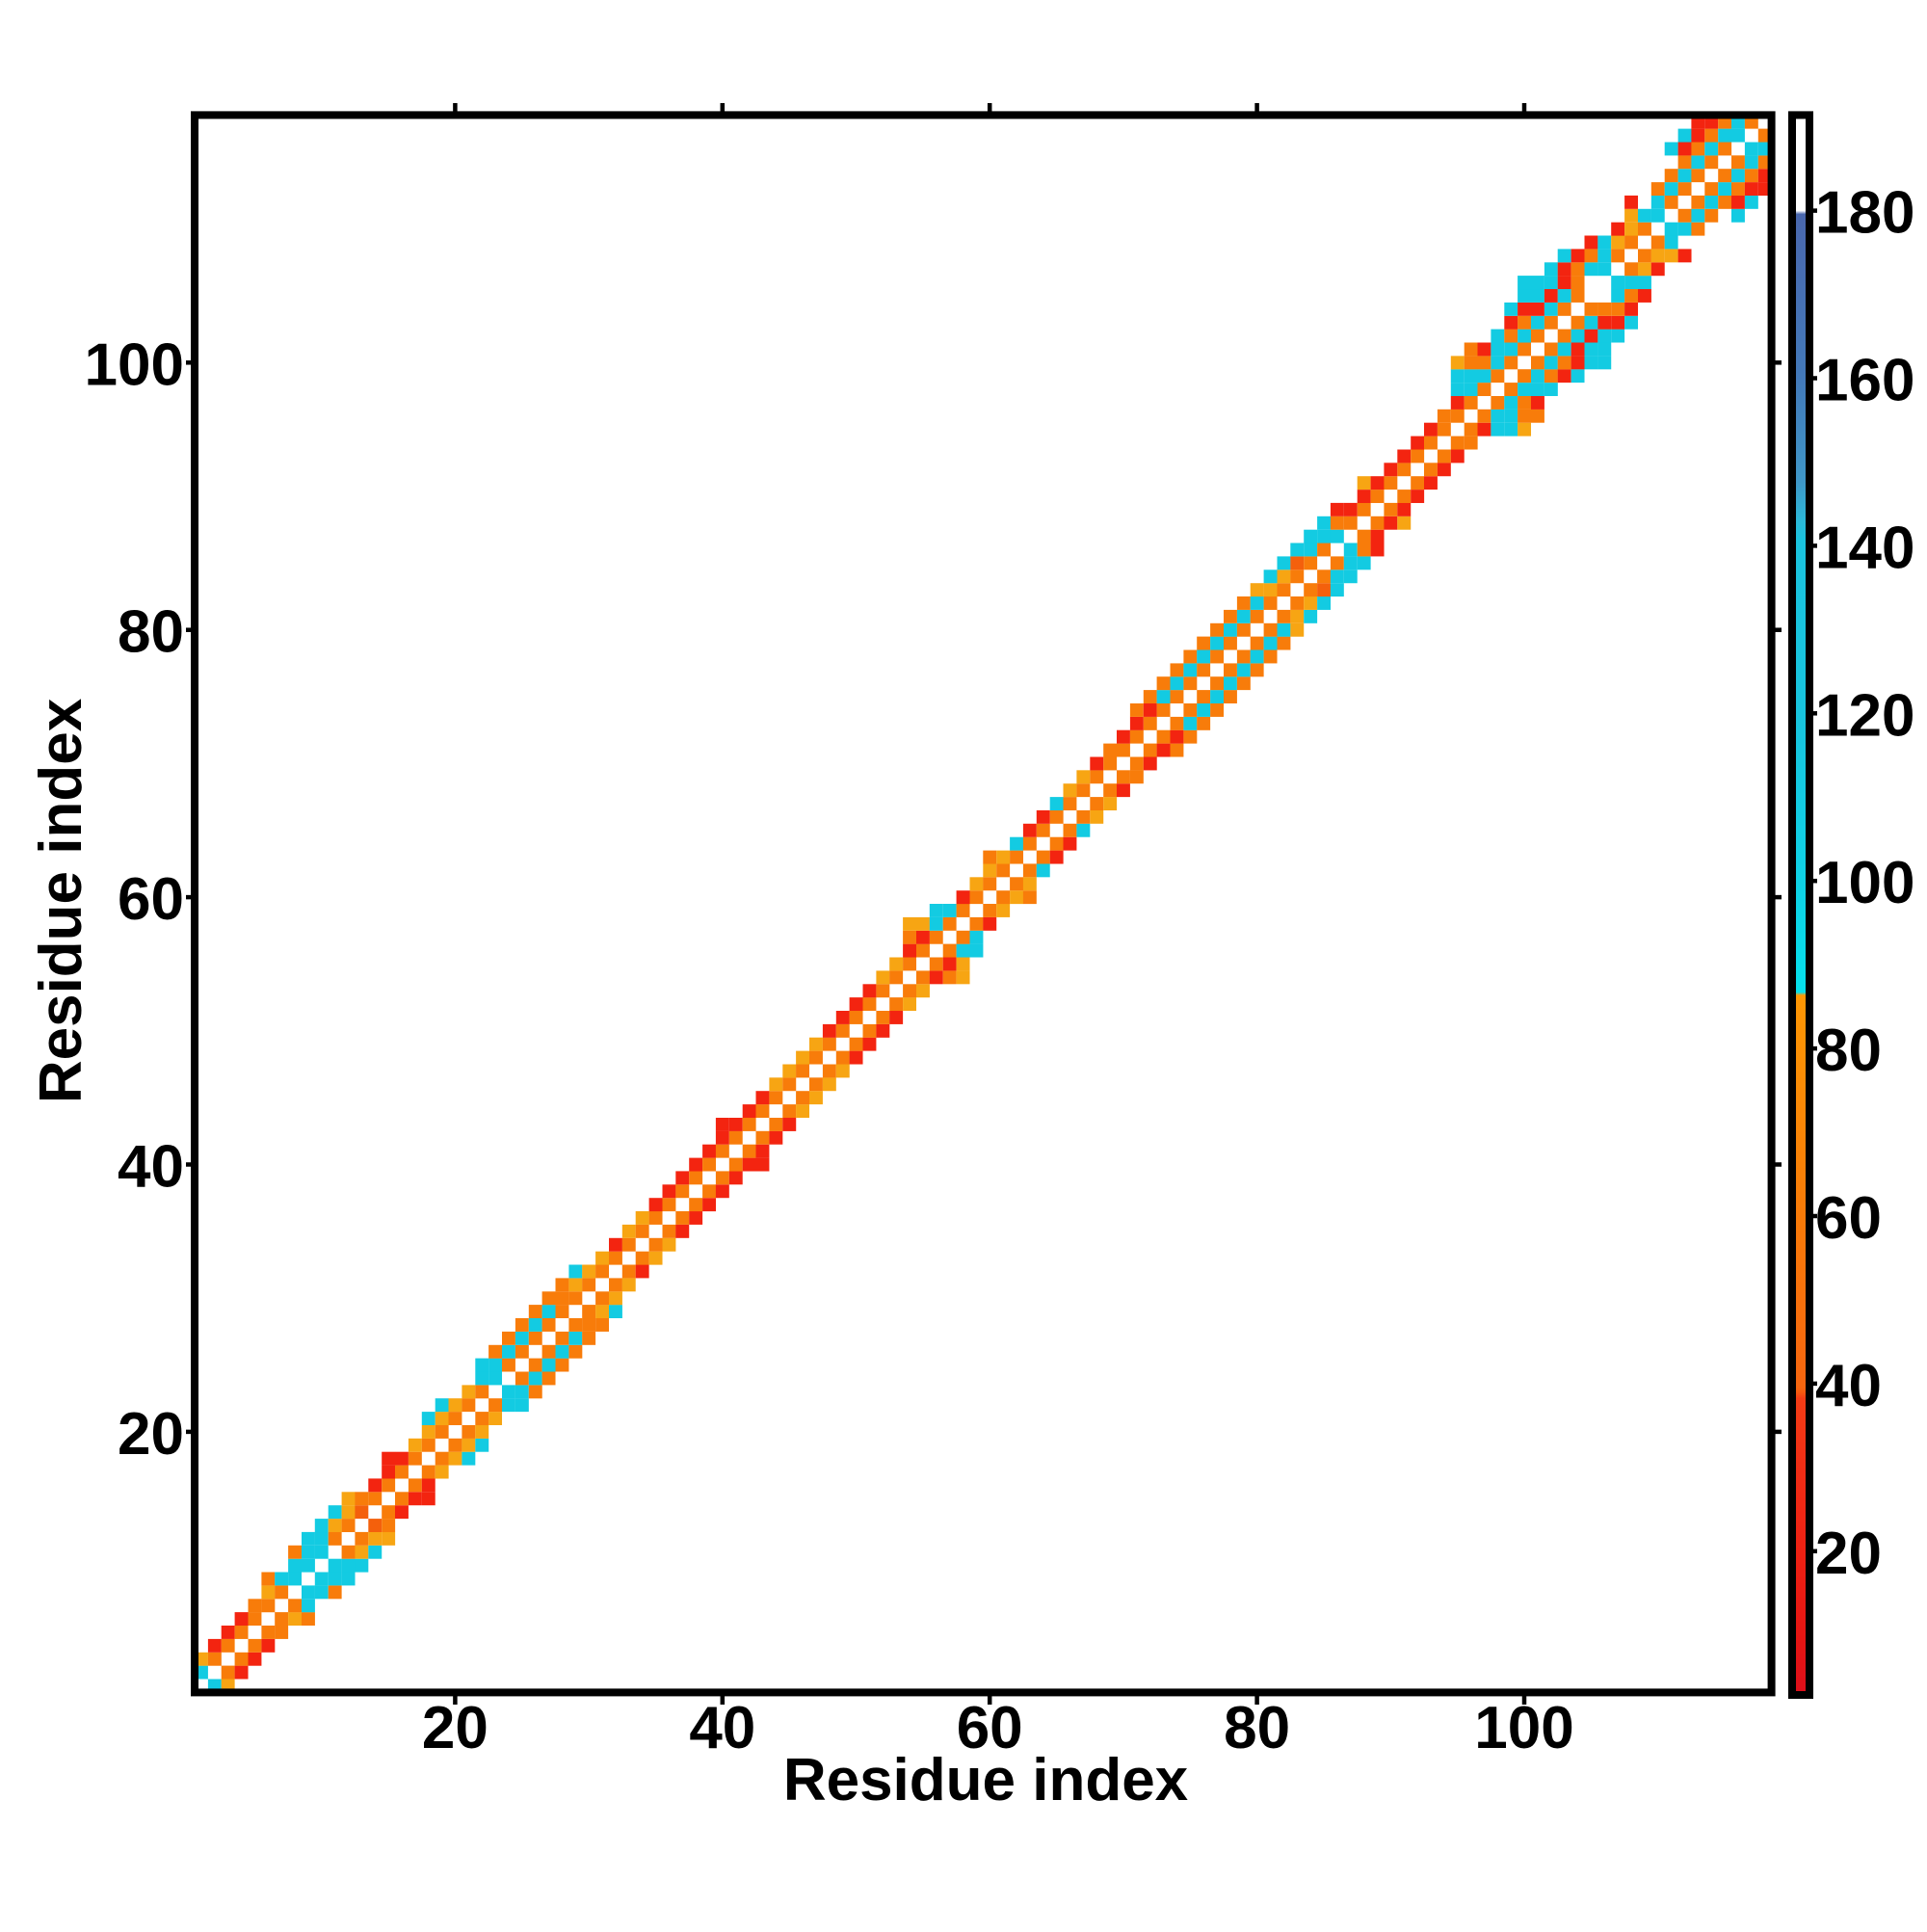  Describe the element at coordinates (1864, 213) in the screenshot. I see `svg-text: 180` at that location.